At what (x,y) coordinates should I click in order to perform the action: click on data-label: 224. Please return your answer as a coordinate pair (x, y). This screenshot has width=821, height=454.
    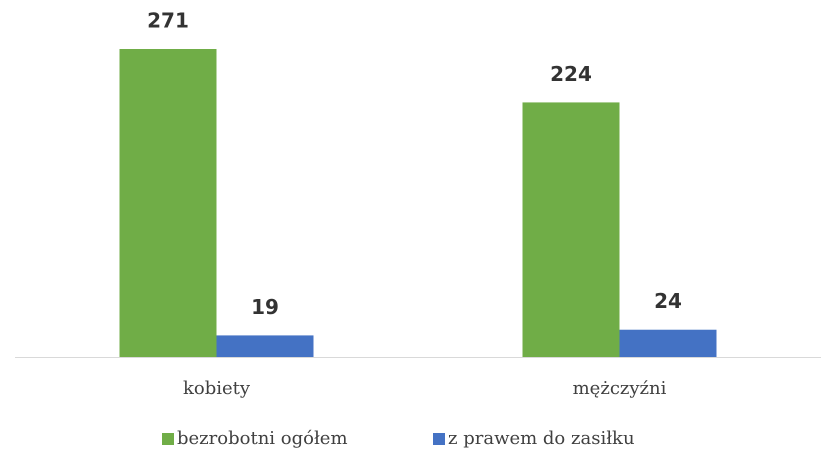
    Looking at the image, I should click on (571, 74).